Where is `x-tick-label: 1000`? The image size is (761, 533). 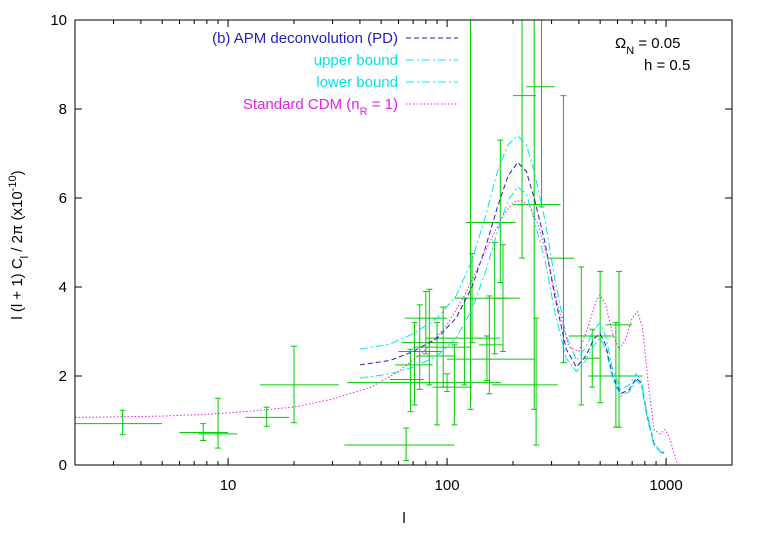 x-tick-label: 1000 is located at coordinates (665, 485).